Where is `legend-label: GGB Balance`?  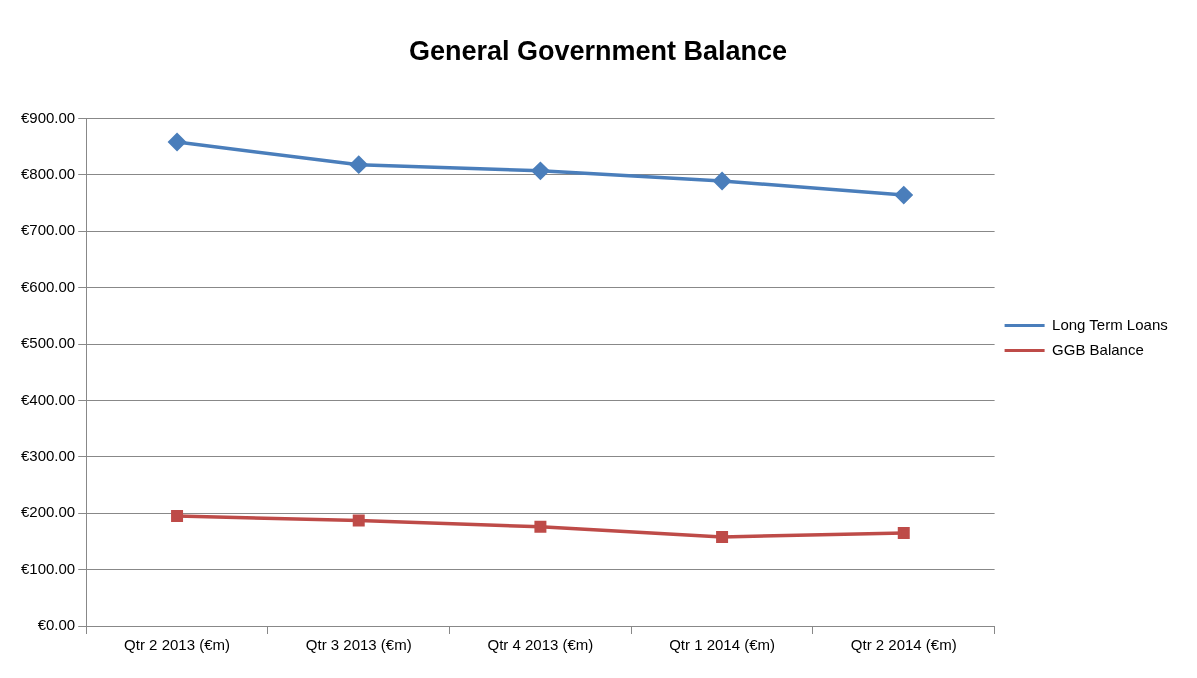 legend-label: GGB Balance is located at coordinates (1098, 349).